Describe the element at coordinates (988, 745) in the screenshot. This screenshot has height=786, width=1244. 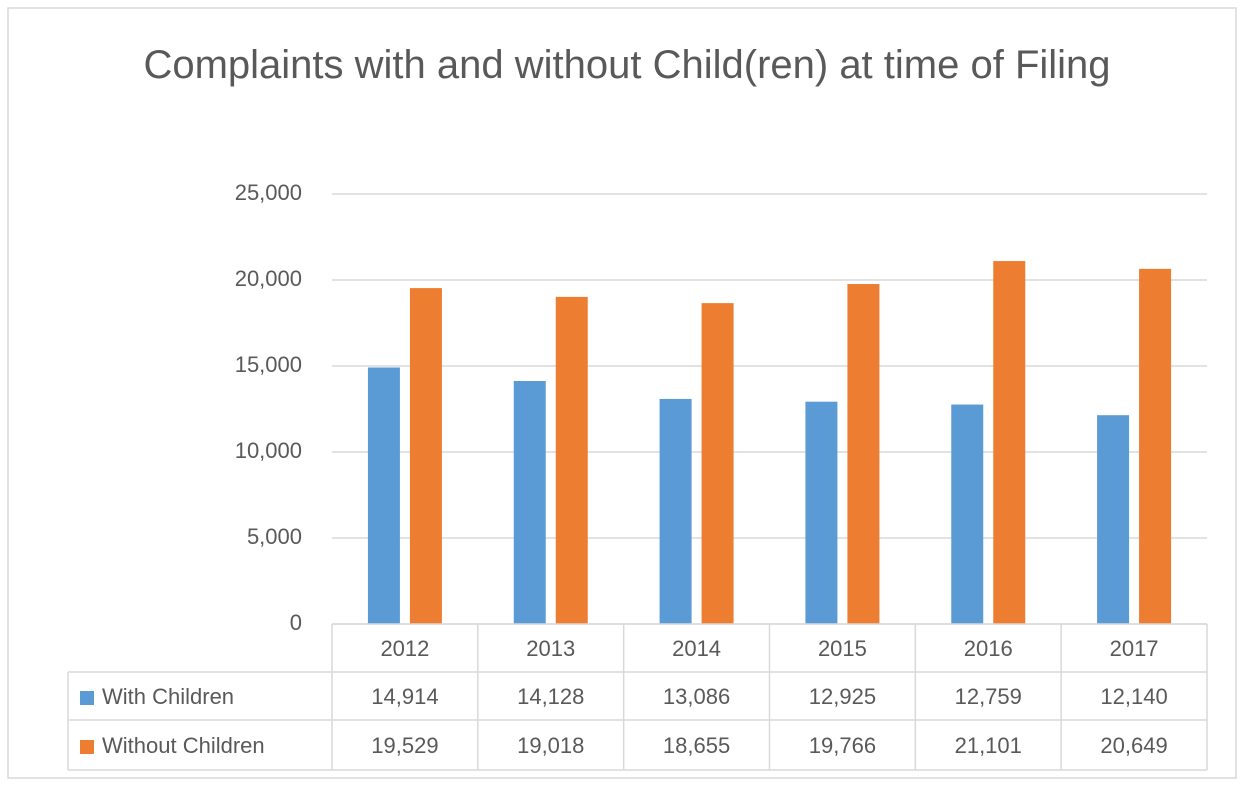
I see `data-label: 21,101` at that location.